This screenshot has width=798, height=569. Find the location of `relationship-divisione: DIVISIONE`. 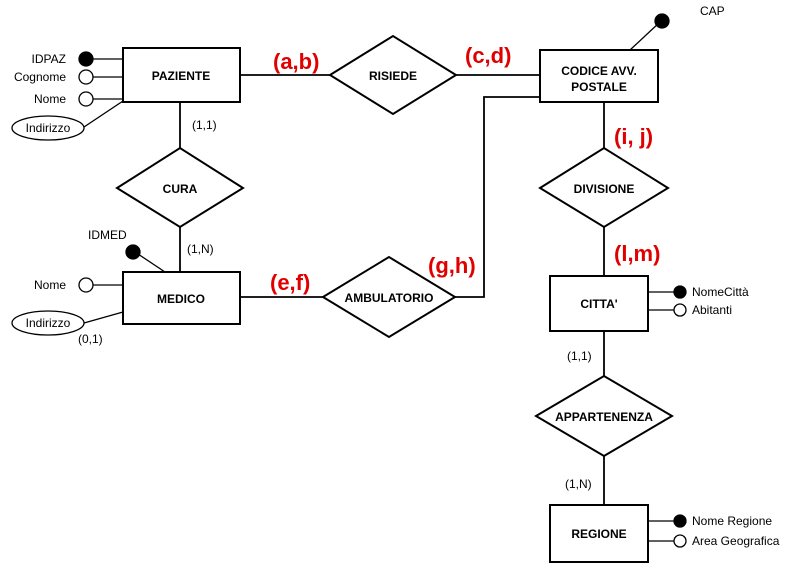

relationship-divisione: DIVISIONE is located at coordinates (604, 187).